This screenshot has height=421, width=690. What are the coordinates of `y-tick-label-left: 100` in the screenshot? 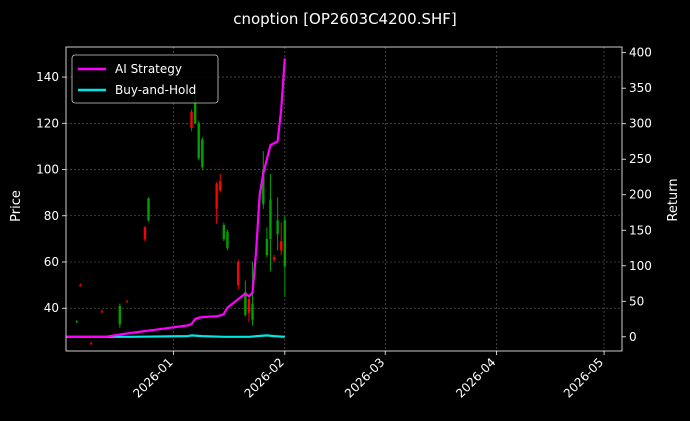 It's located at (47, 170).